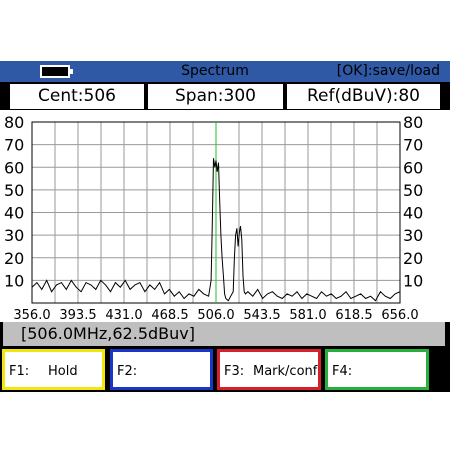  Describe the element at coordinates (14, 280) in the screenshot. I see `y-tick-label-left: 10` at that location.